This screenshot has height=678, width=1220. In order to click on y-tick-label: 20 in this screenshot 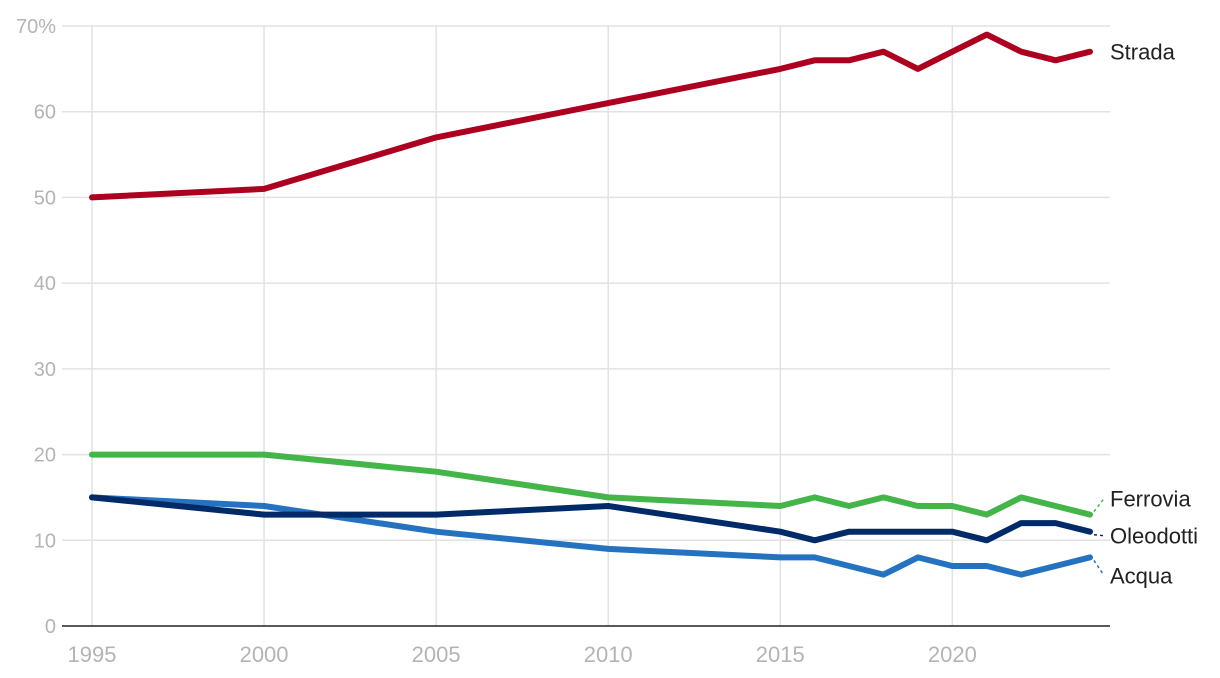, I will do `click(45, 456)`.